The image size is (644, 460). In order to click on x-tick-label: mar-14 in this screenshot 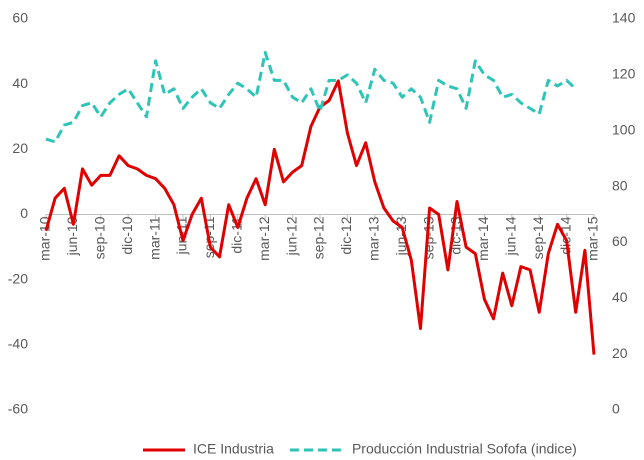, I will do `click(483, 238)`.